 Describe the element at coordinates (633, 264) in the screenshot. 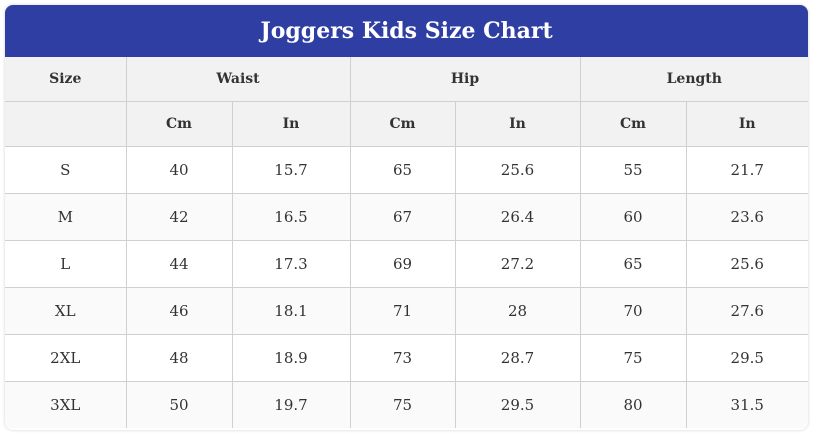

I see `cell-length-cm: 65` at that location.